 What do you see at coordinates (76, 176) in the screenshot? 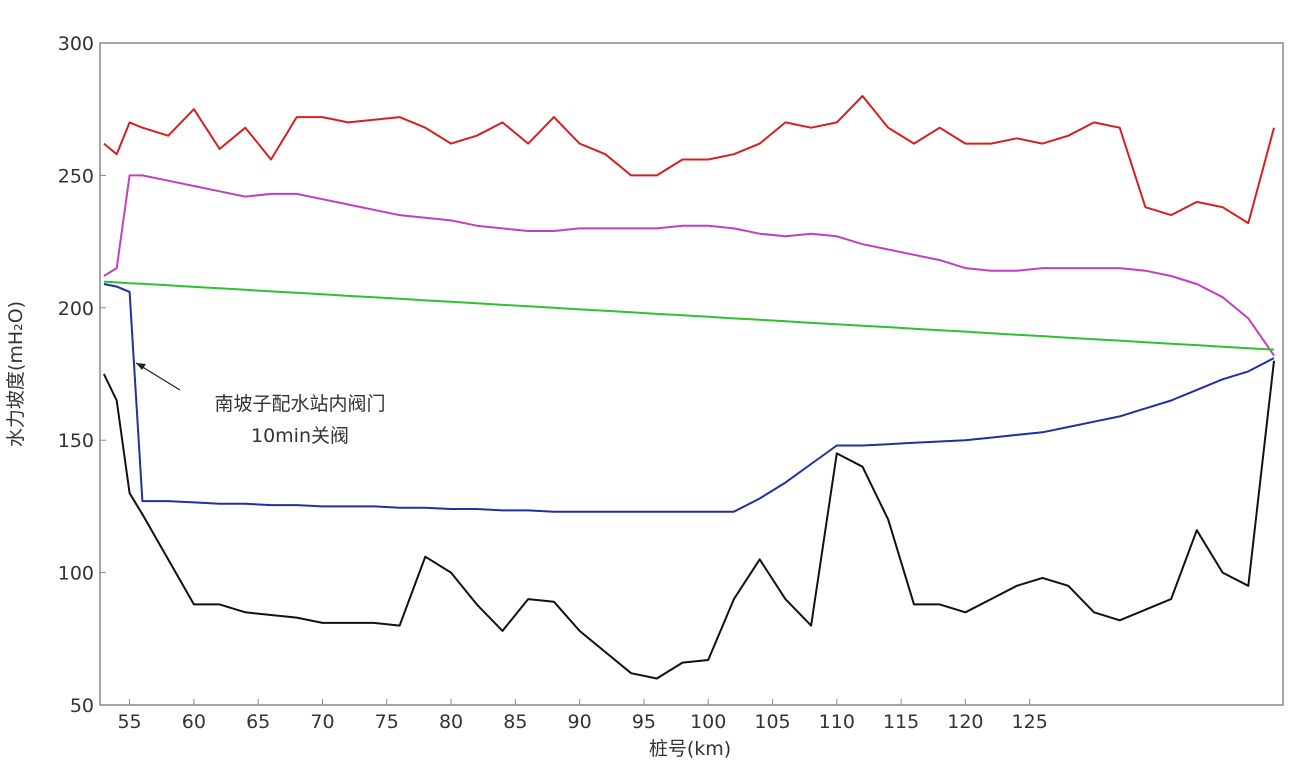
I see `y-tick-label: 250` at bounding box center [76, 176].